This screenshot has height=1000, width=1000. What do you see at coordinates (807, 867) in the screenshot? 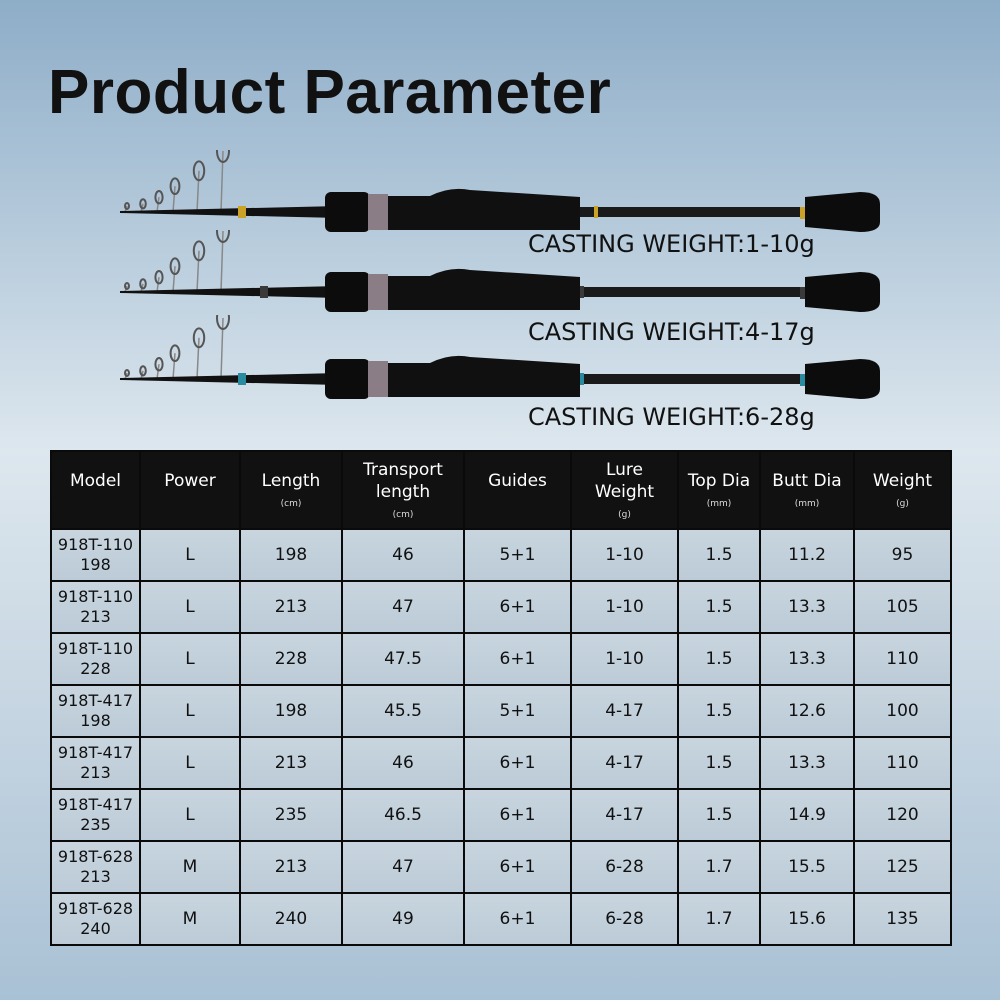
I see `table-cell: 15.5` at bounding box center [807, 867].